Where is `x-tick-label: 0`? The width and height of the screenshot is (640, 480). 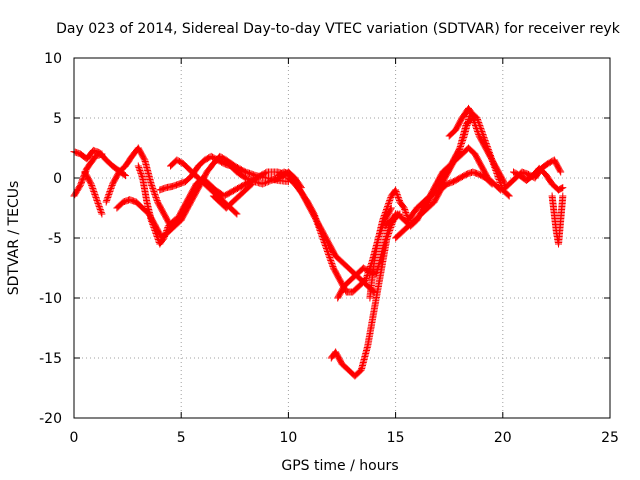
x-tick-label: 0 is located at coordinates (74, 438).